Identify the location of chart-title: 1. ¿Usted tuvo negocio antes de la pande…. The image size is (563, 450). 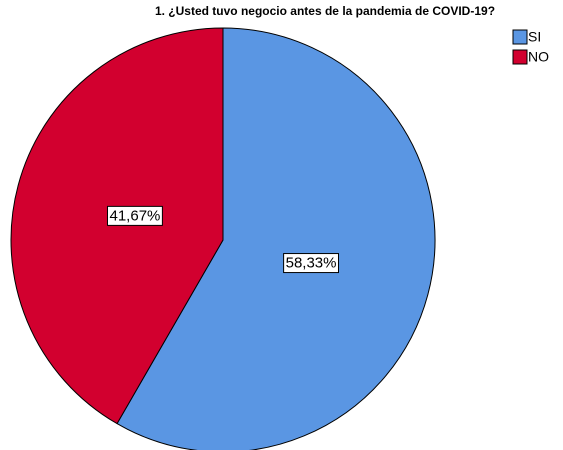
(325, 11).